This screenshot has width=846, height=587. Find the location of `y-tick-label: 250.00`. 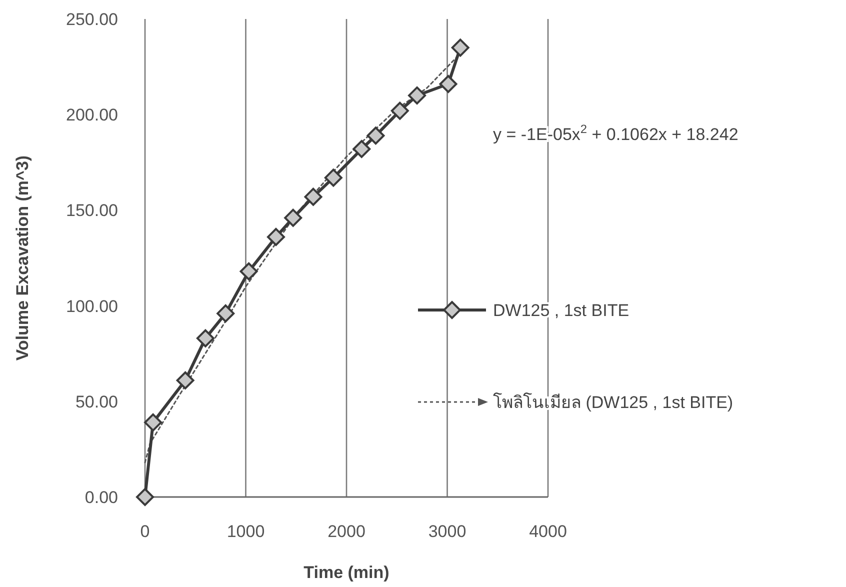

y-tick-label: 250.00 is located at coordinates (92, 19).